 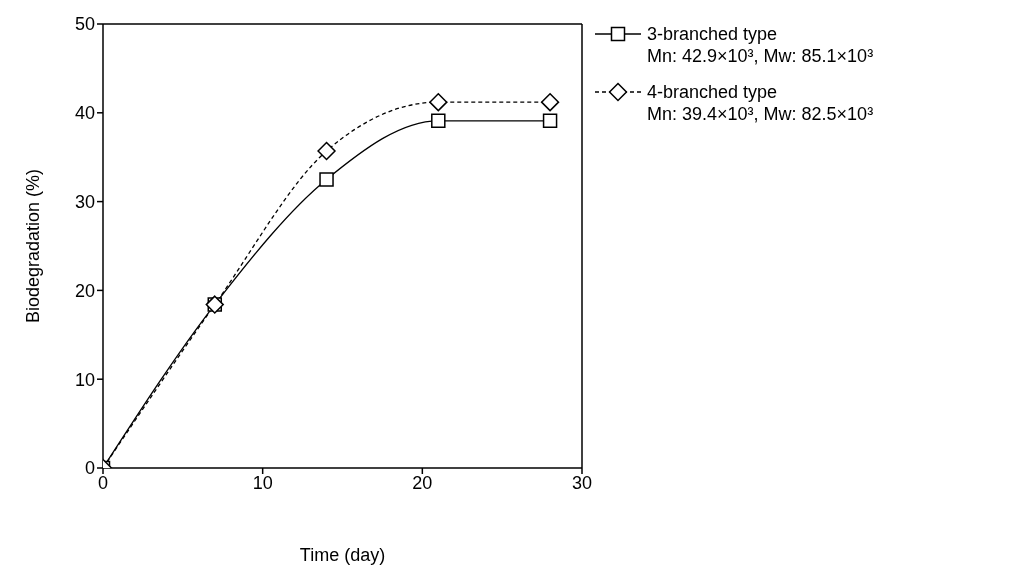 What do you see at coordinates (33, 246) in the screenshot?
I see `y-axis-title: Biodegradation (%)` at bounding box center [33, 246].